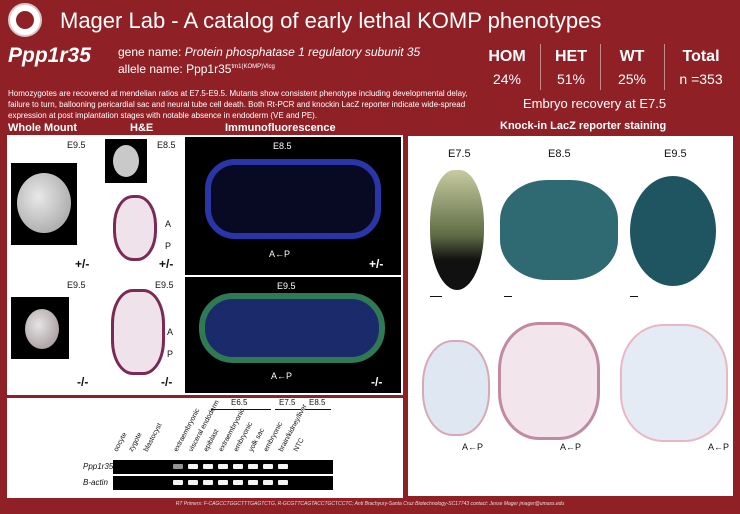  I want to click on he-het-overview, so click(126, 161).